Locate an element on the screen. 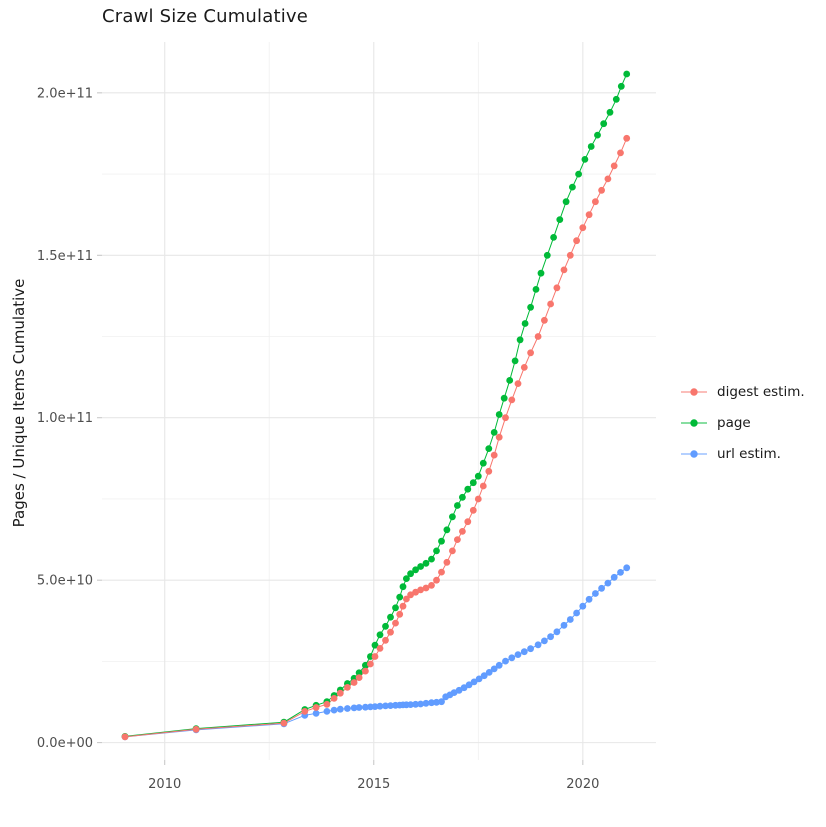 The image size is (826, 827). y-tick-label: 1.5e+11 is located at coordinates (65, 256).